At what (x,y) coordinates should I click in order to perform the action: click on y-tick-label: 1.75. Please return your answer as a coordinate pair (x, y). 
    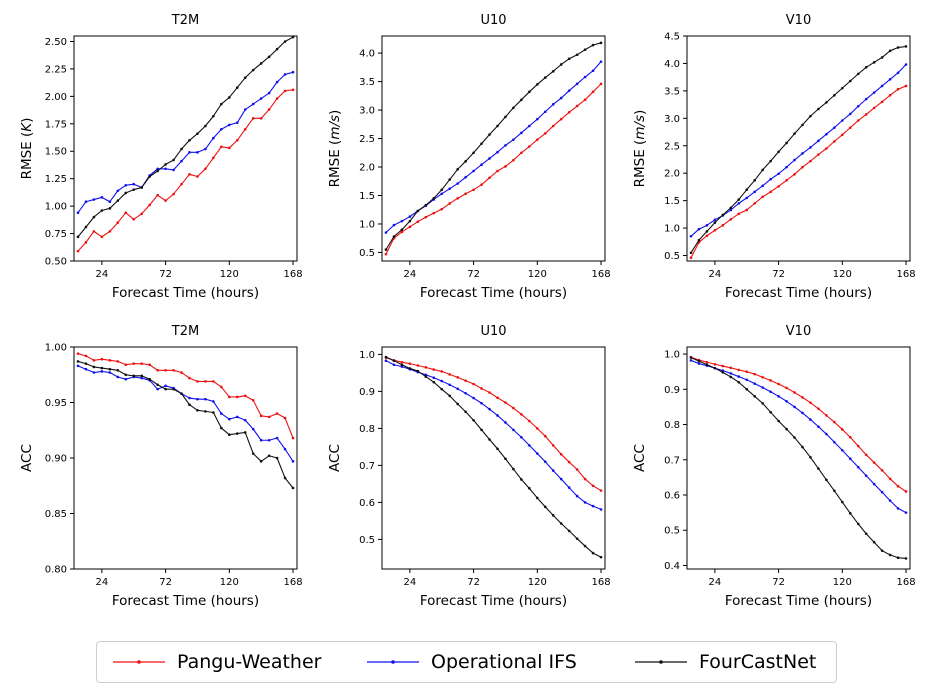
    Looking at the image, I should click on (56, 124).